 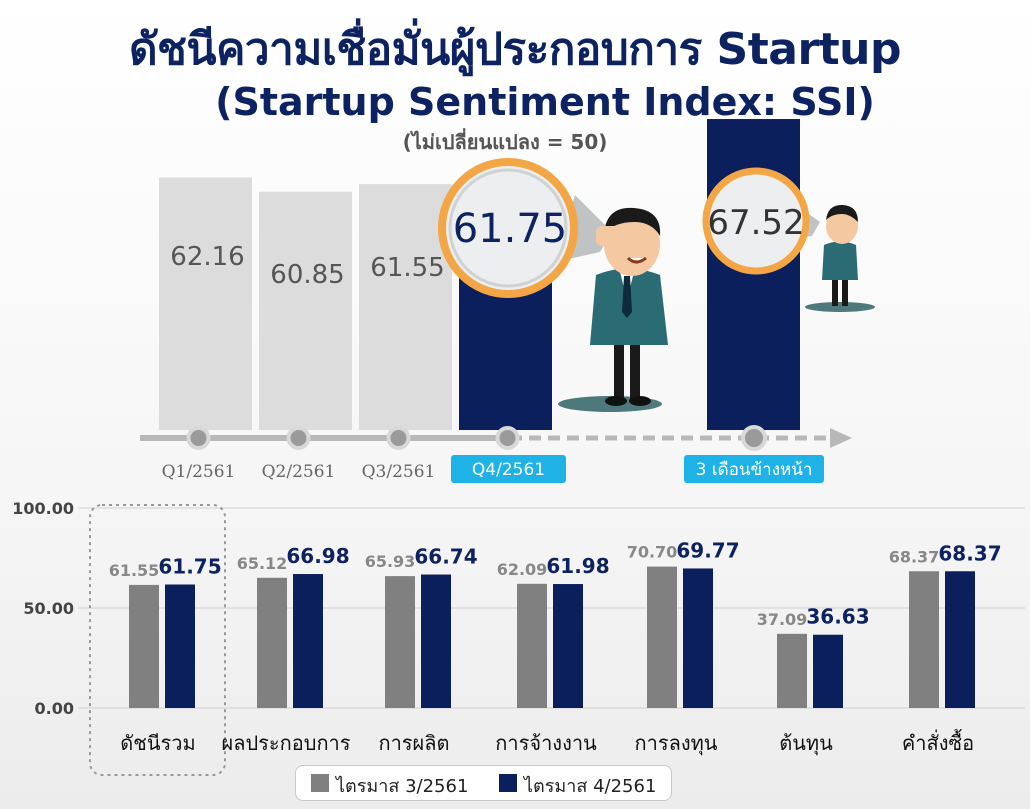 What do you see at coordinates (402, 786) in the screenshot?
I see `legend-label-q3: ไตรมาส 3/2561` at bounding box center [402, 786].